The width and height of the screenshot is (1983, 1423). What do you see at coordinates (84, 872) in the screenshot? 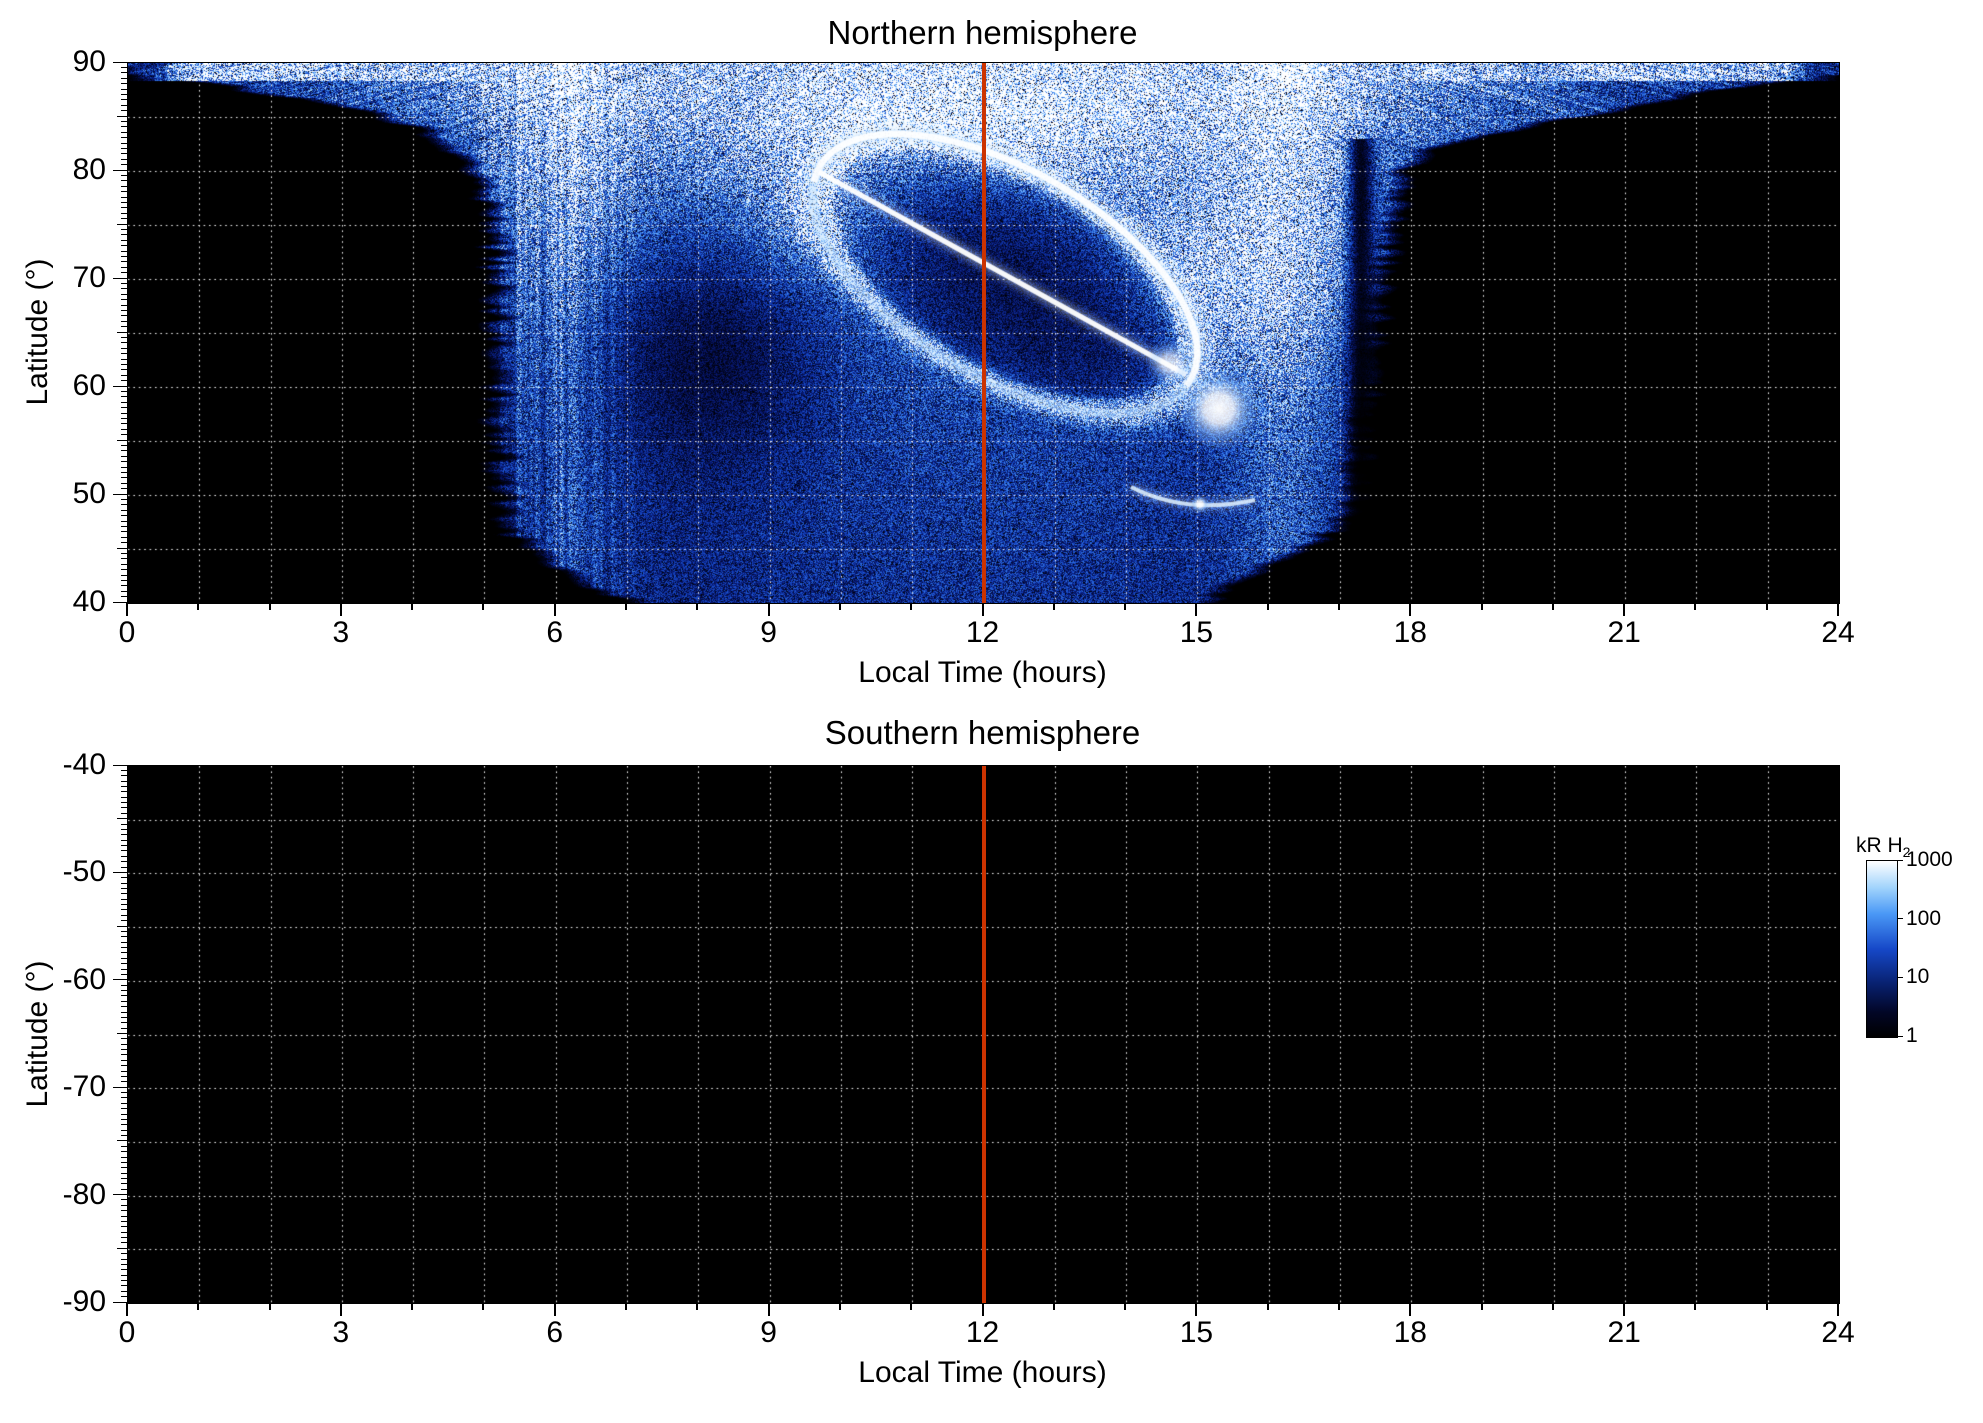
I see `y-tick-label: -50` at bounding box center [84, 872].